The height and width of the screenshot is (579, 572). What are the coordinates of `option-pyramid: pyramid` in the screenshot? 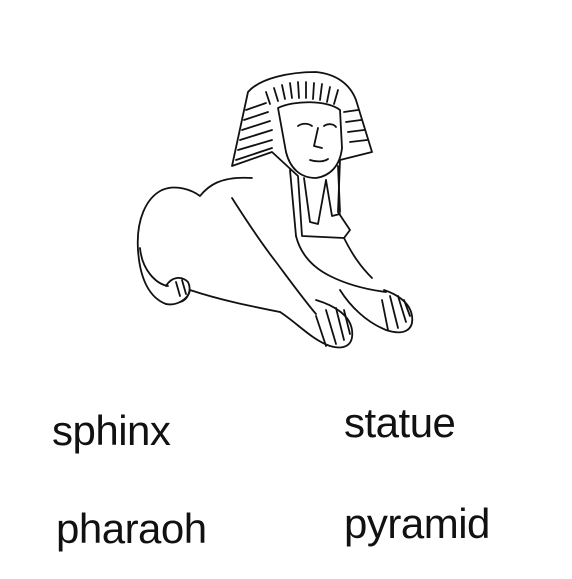 It's located at (417, 523).